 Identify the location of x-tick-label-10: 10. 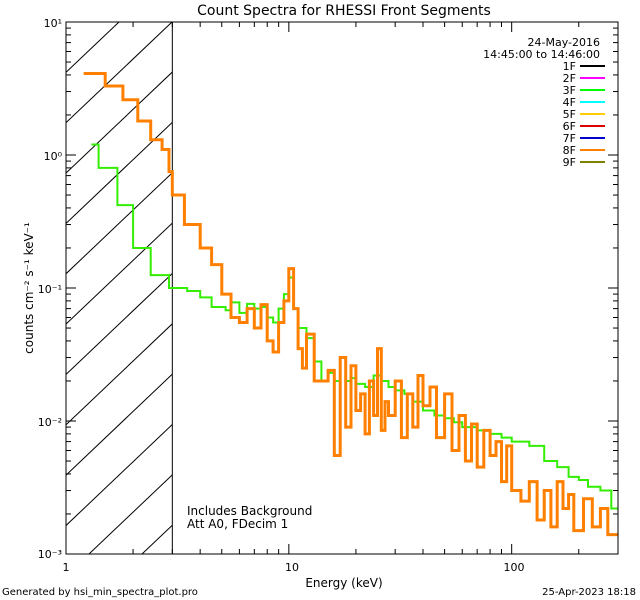
(292, 567).